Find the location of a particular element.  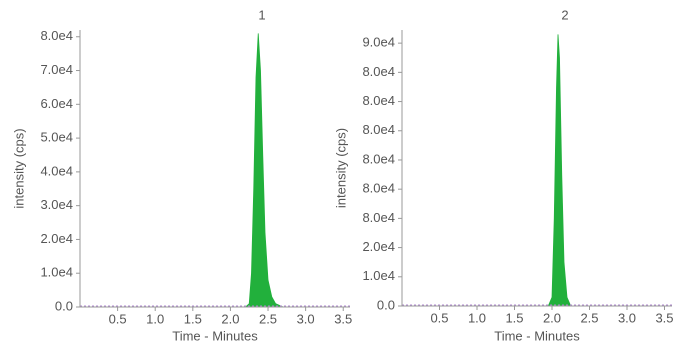

y-tick-label: 6.0e4 is located at coordinates (56, 103).